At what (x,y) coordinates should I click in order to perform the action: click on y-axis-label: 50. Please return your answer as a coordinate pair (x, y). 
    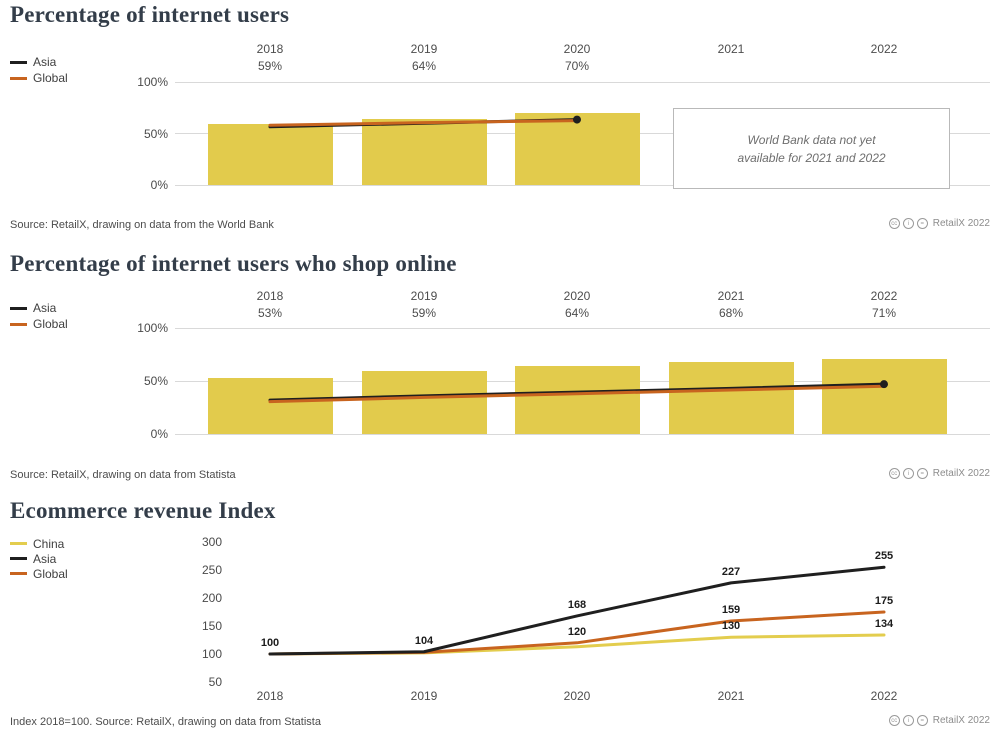
    Looking at the image, I should click on (215, 682).